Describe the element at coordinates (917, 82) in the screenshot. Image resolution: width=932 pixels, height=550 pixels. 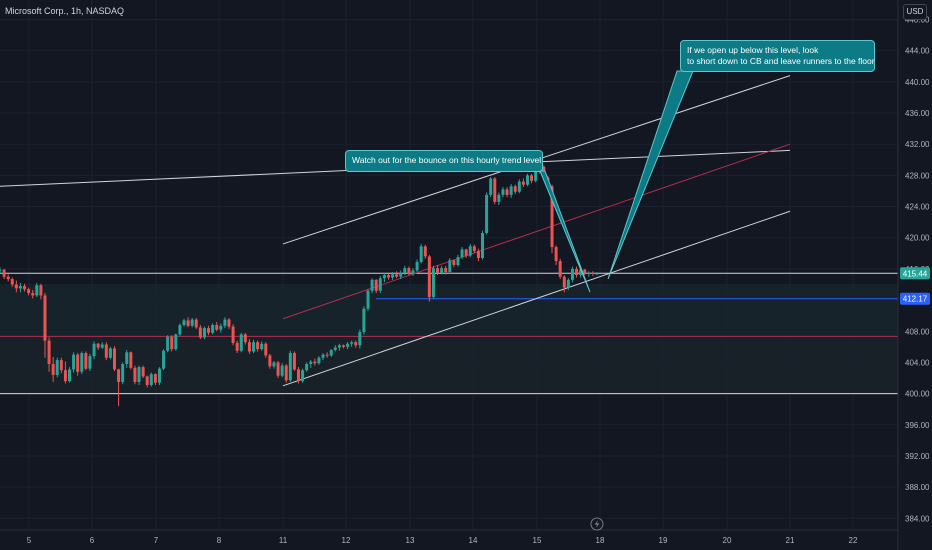
I see `y-tick-label: 440.00` at that location.